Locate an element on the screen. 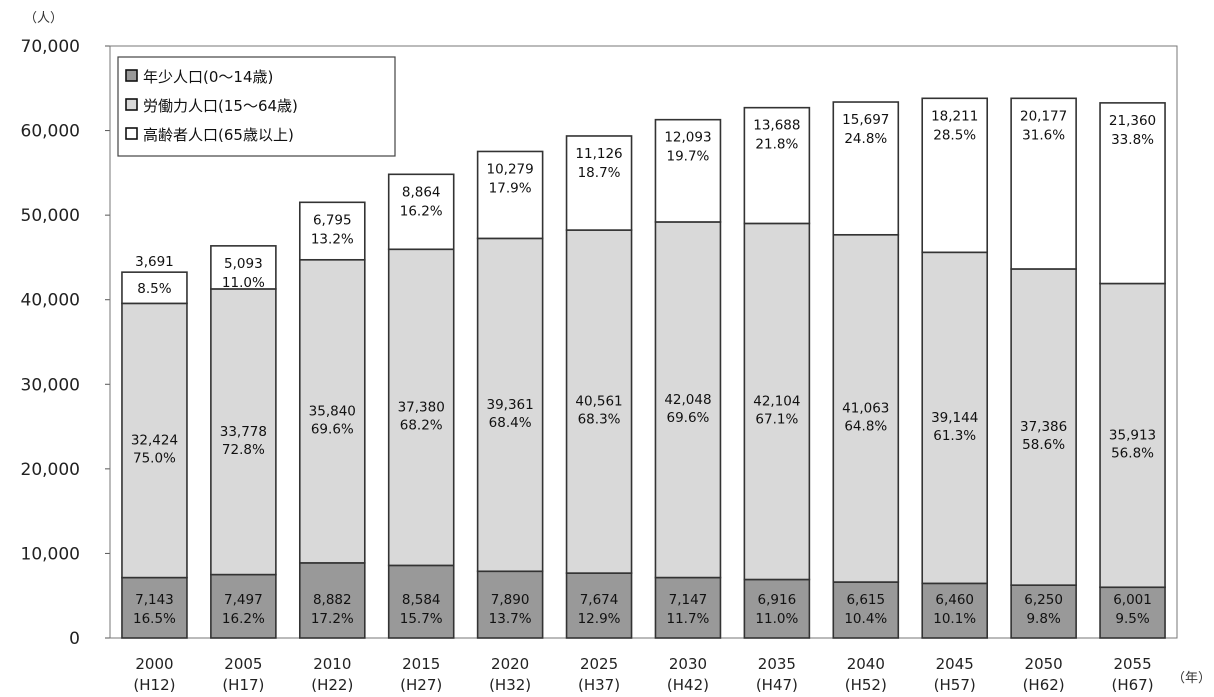  x-tick-label: 2025 is located at coordinates (599, 664).